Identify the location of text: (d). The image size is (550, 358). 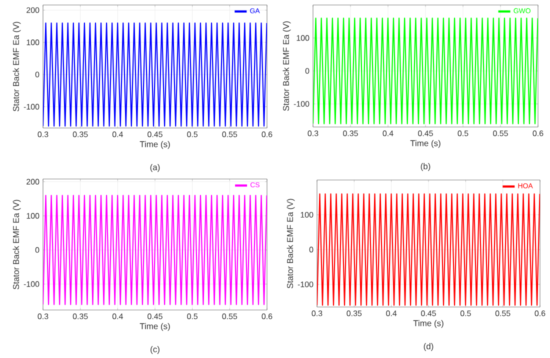
(429, 347).